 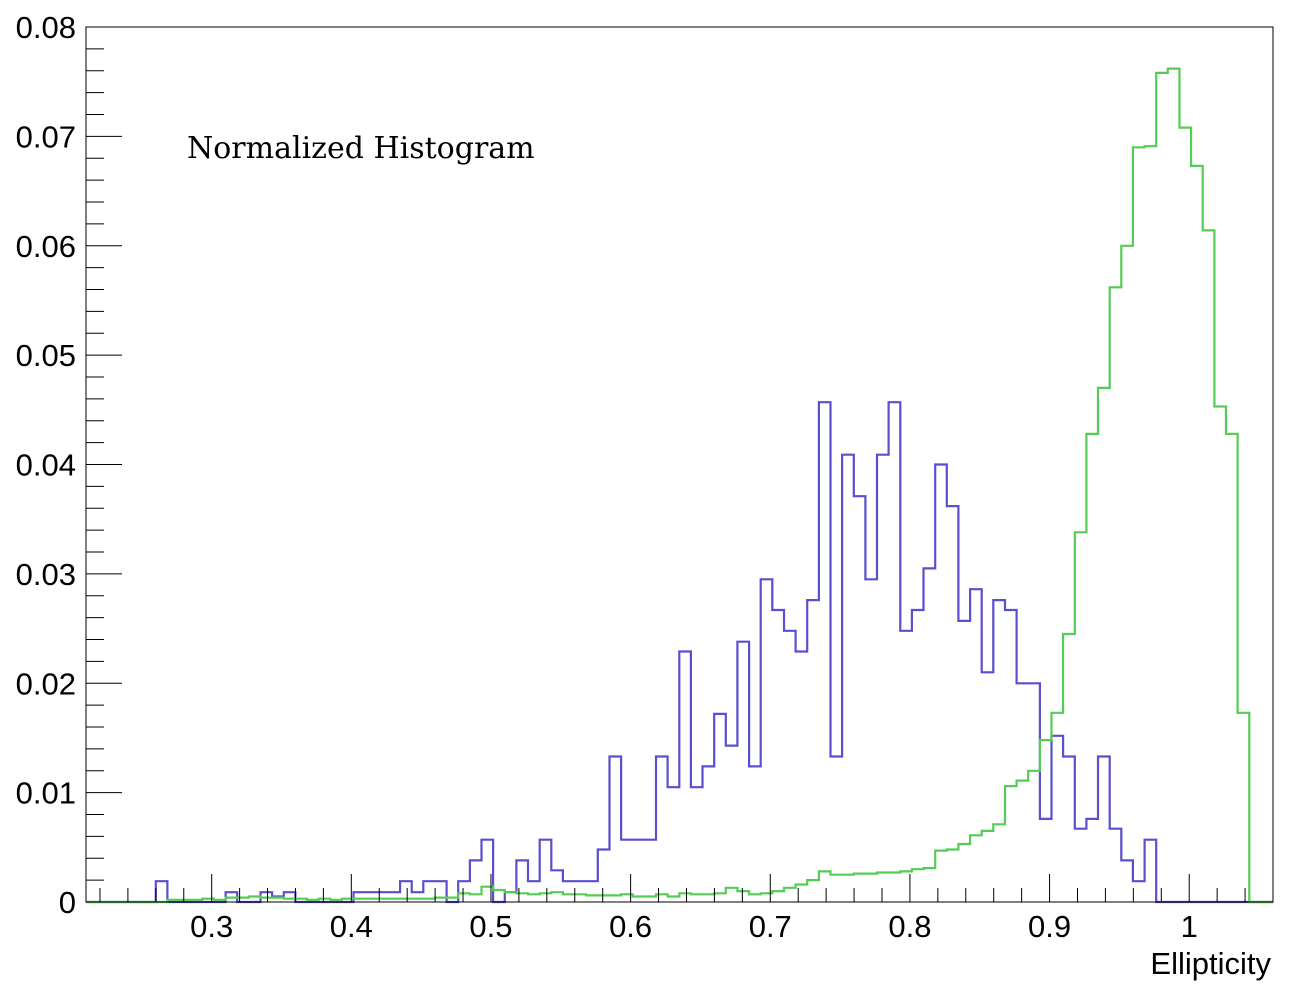 What do you see at coordinates (630, 926) in the screenshot?
I see `x-tick-label: 0.6` at bounding box center [630, 926].